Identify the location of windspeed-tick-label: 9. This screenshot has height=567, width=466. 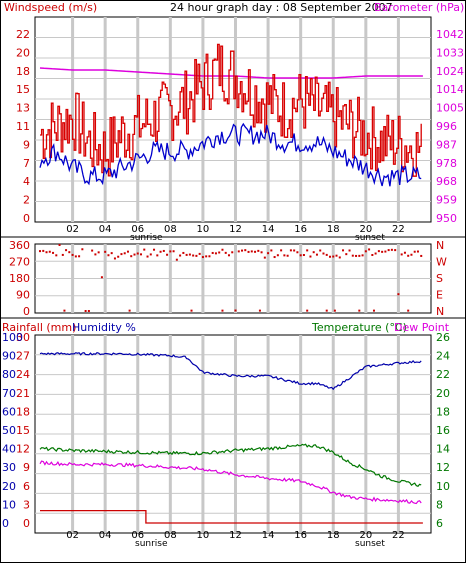
(26, 144).